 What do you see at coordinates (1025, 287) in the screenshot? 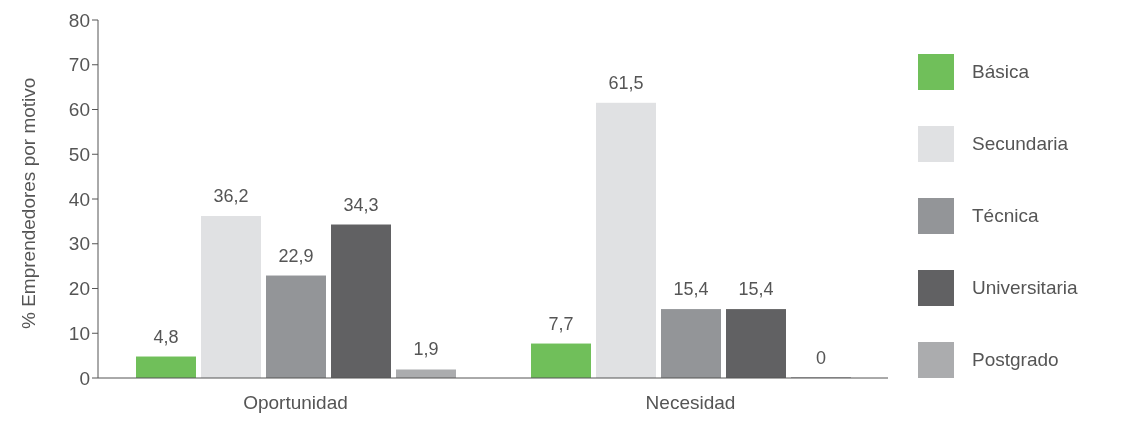
I see `legend-label: Universitaria` at bounding box center [1025, 287].